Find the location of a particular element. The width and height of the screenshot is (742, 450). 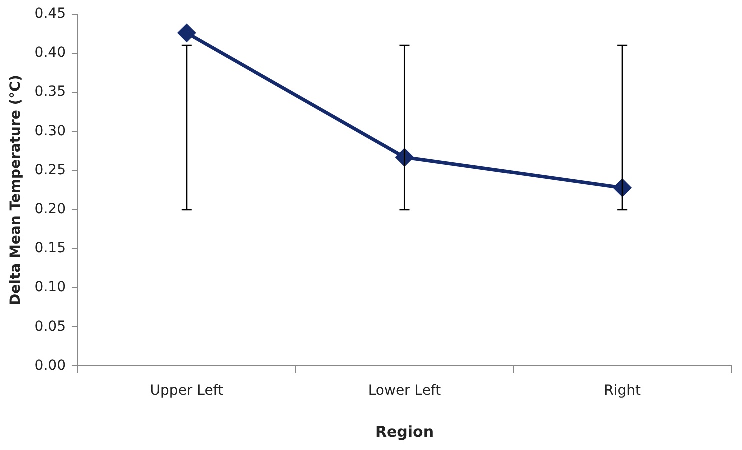

y-tick-label: 0.00 is located at coordinates (50, 366).